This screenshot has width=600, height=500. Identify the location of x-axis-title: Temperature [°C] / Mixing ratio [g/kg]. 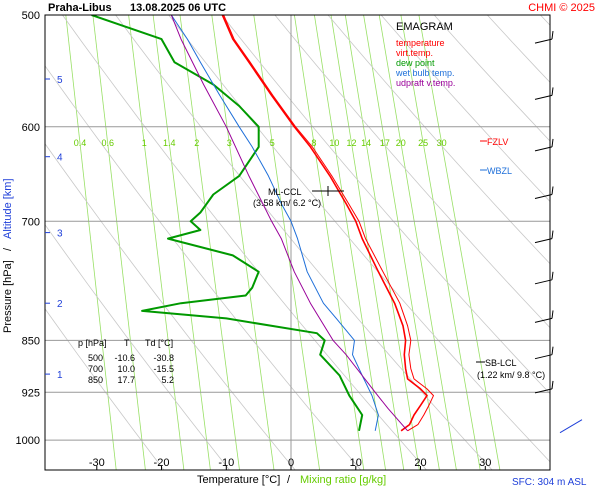
(291, 480).